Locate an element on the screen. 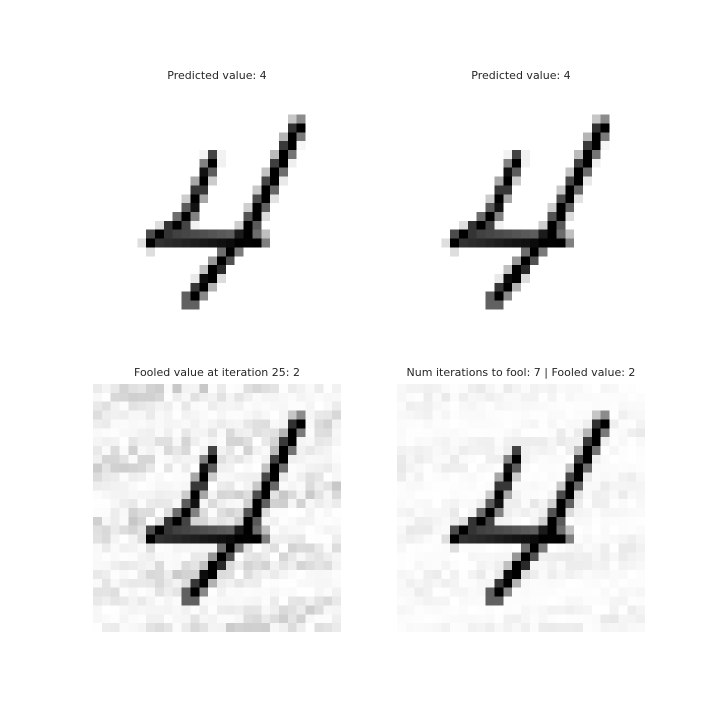 This screenshot has width=720, height=720. panel-3-image is located at coordinates (217, 508).